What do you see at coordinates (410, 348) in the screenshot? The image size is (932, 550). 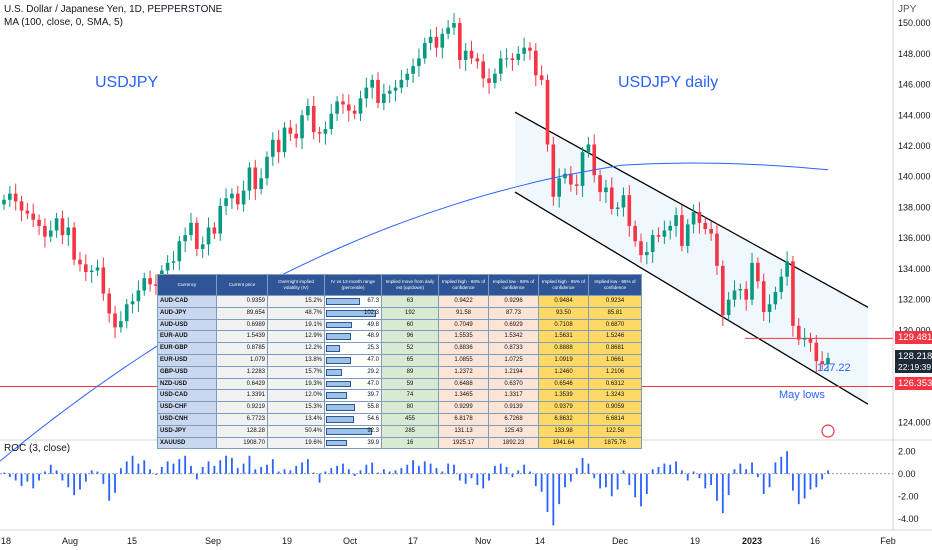 I see `table-cell-mv: 52` at bounding box center [410, 348].